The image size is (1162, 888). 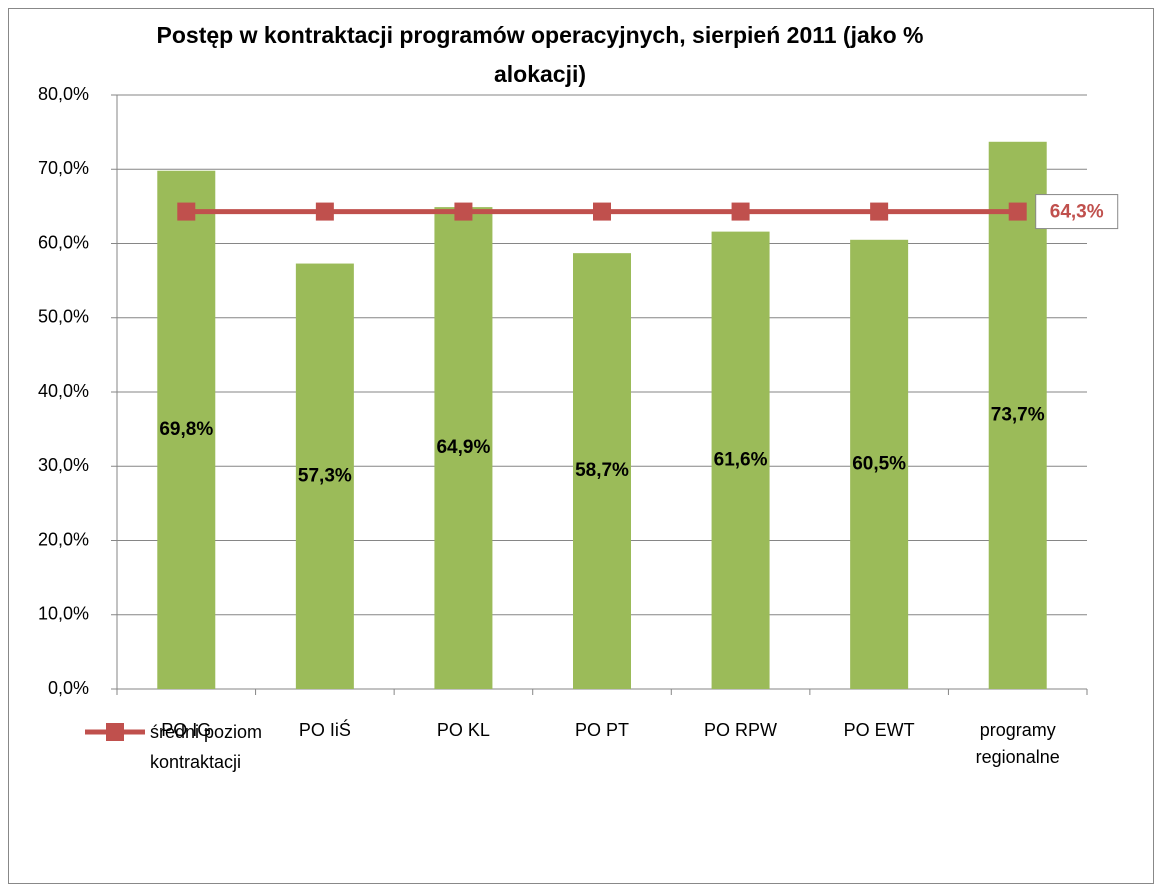 I want to click on y-tick-label: 0,0%, so click(x=68, y=688).